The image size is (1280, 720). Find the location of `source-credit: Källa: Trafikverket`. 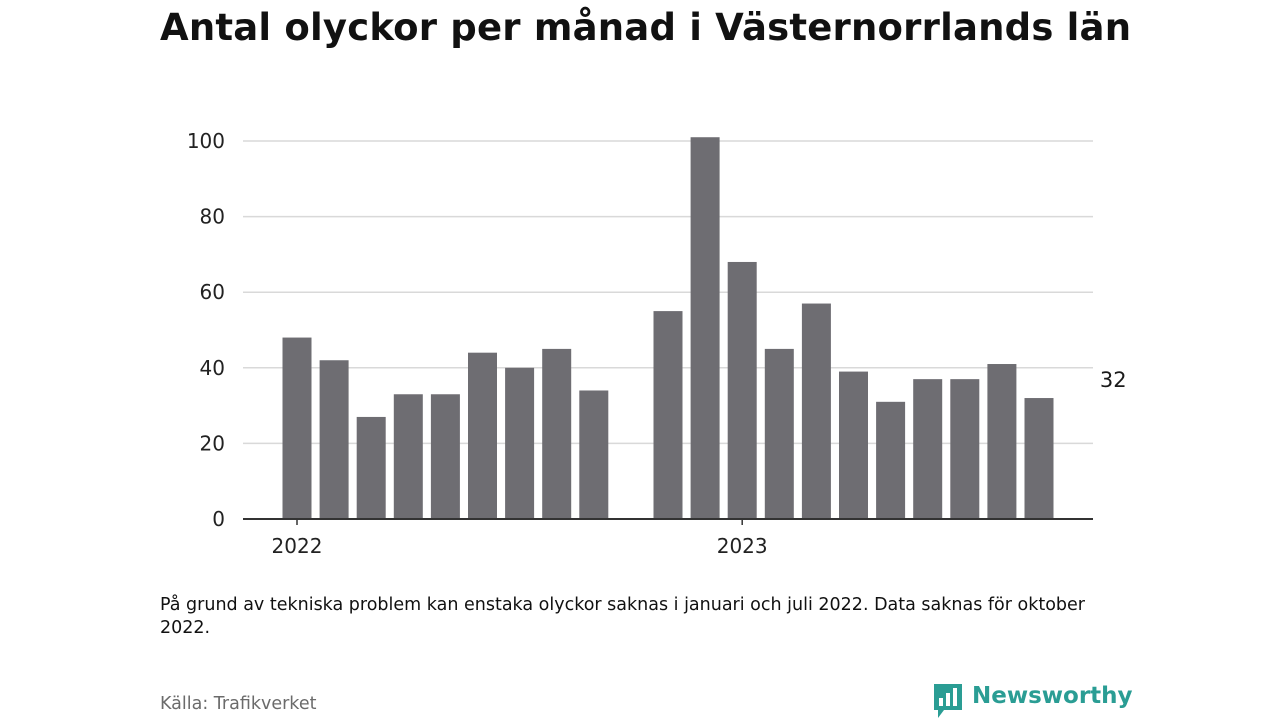

source-credit: Källa: Trafikverket is located at coordinates (238, 704).